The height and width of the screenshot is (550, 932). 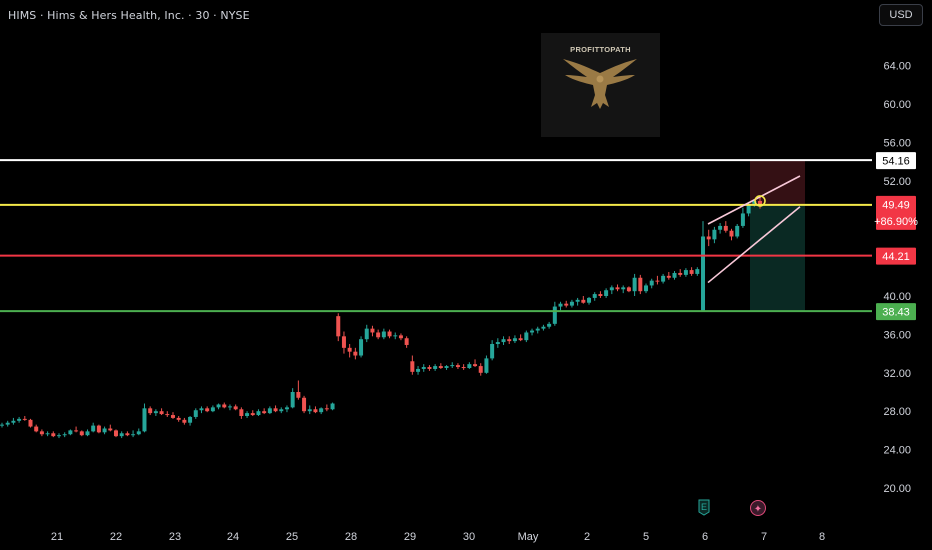 What do you see at coordinates (897, 374) in the screenshot?
I see `y-tick-3: 32.00` at bounding box center [897, 374].